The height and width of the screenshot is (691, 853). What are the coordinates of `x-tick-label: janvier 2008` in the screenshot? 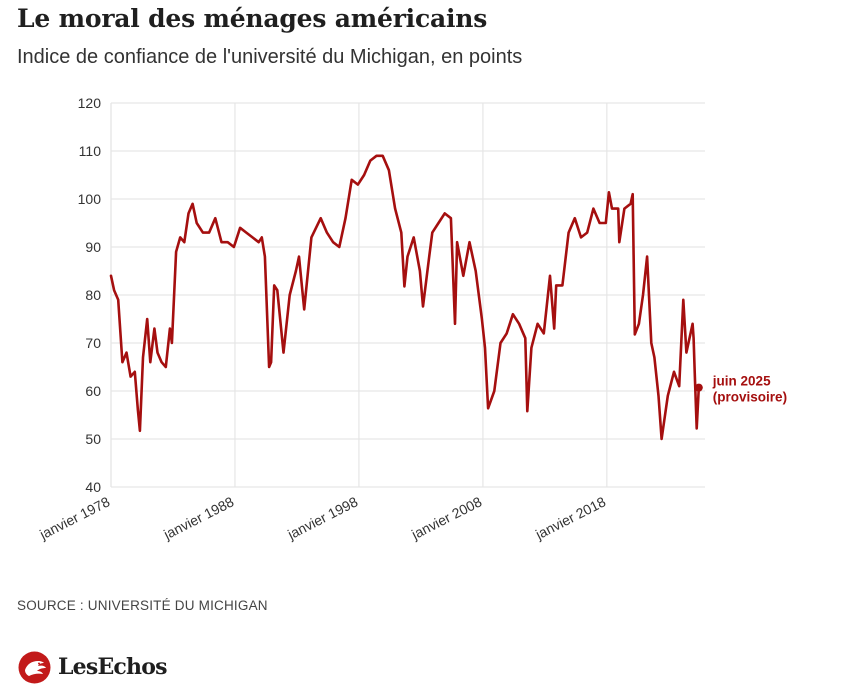 It's located at (446, 517).